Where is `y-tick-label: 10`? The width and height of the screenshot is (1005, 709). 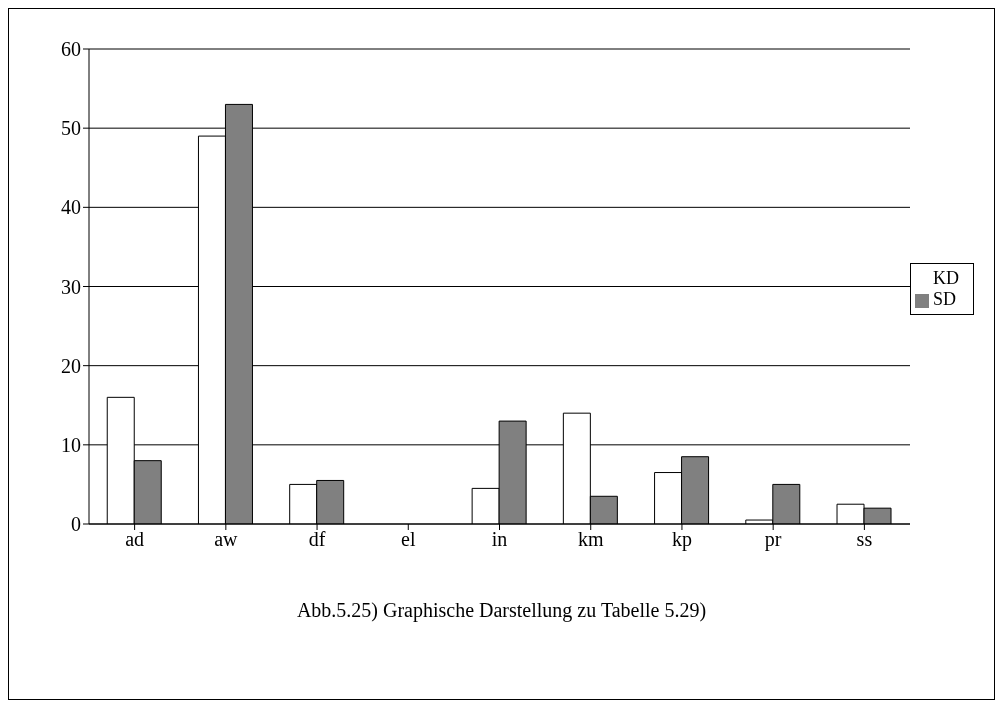
y-tick-label: 10 is located at coordinates (71, 444).